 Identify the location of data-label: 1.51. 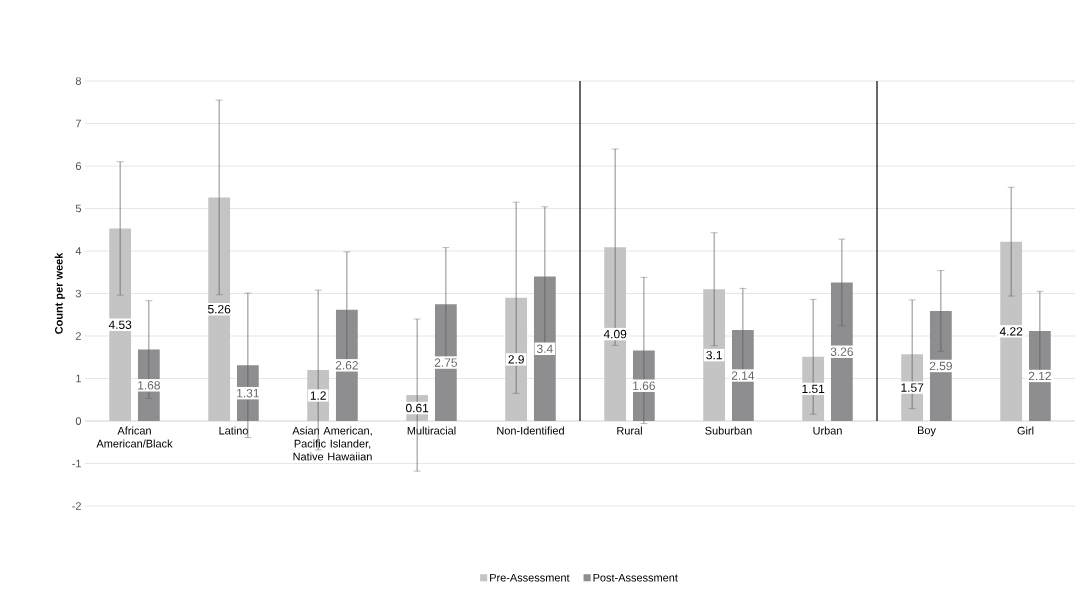
(813, 389).